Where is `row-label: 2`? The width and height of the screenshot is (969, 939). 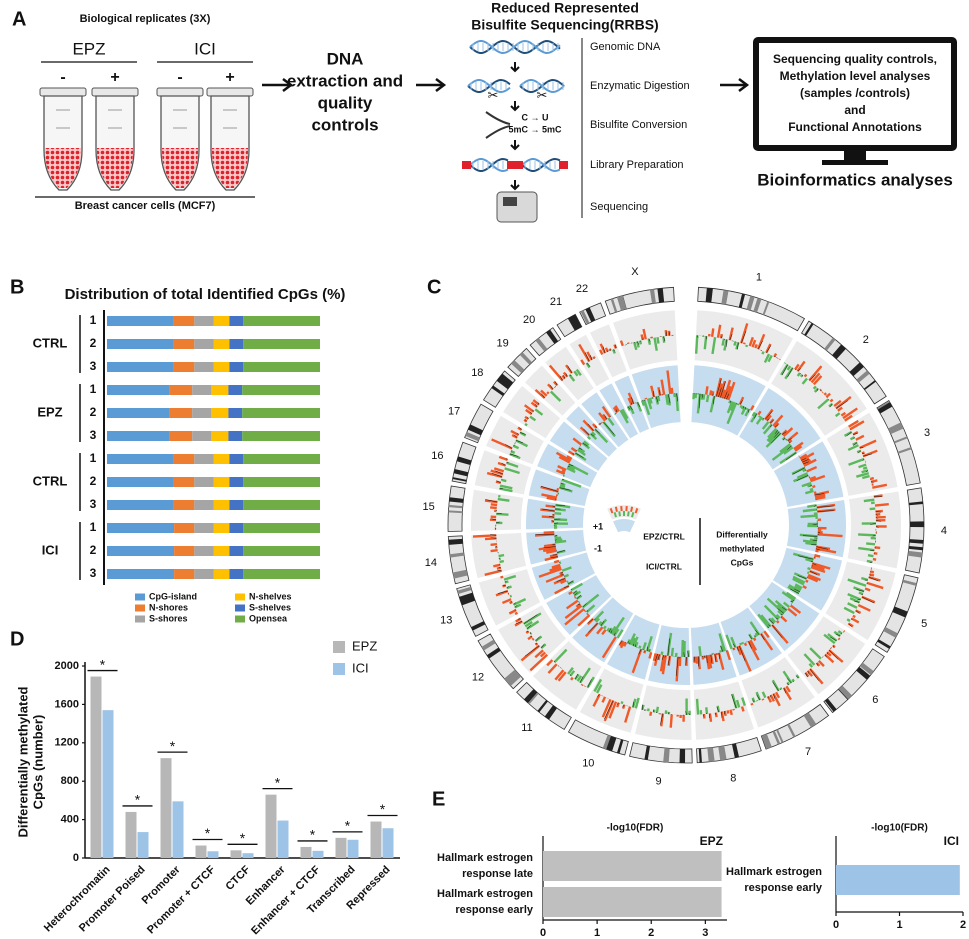 row-label: 2 is located at coordinates (93, 412).